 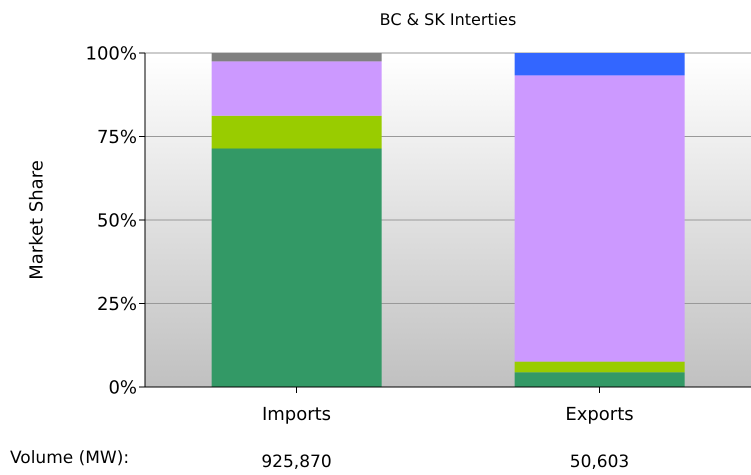 What do you see at coordinates (599, 414) in the screenshot?
I see `x-tick-label: Exports` at bounding box center [599, 414].